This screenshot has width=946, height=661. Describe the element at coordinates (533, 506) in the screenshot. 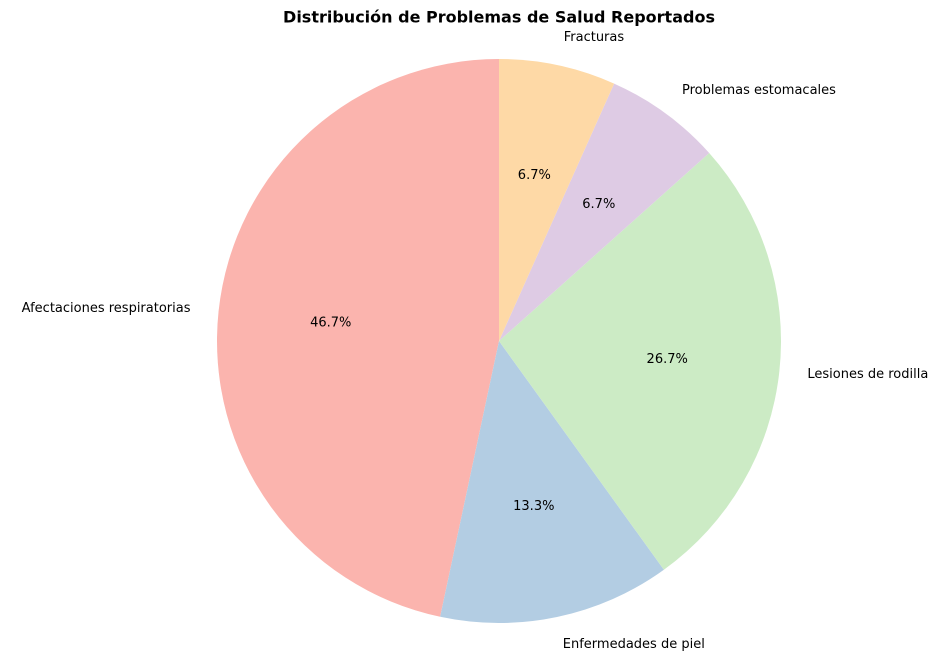

I see `value-label: 13.3%` at that location.